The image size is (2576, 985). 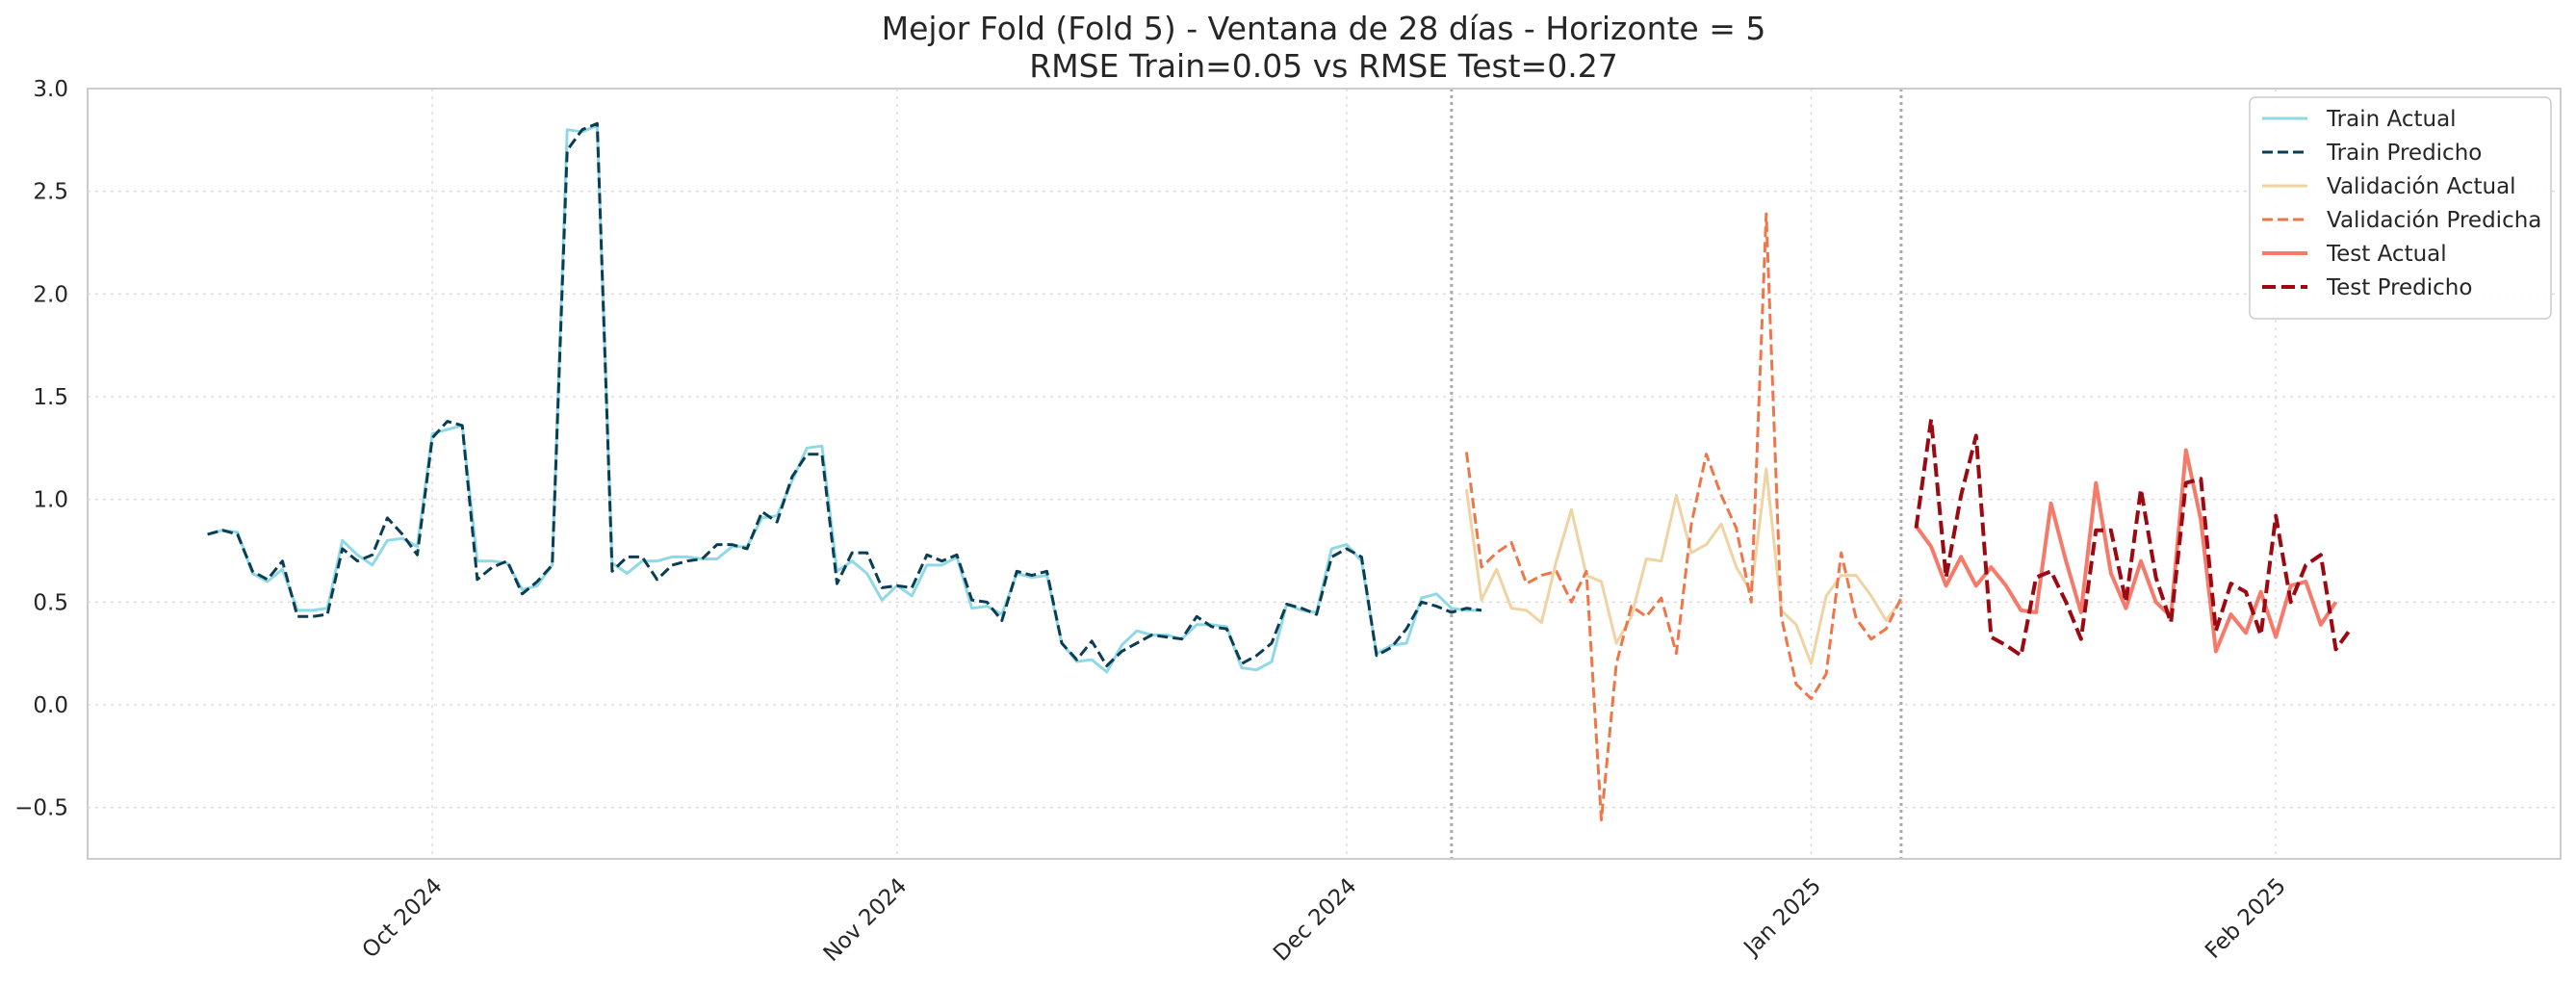 I want to click on y-tick-label: 0.0, so click(x=51, y=705).